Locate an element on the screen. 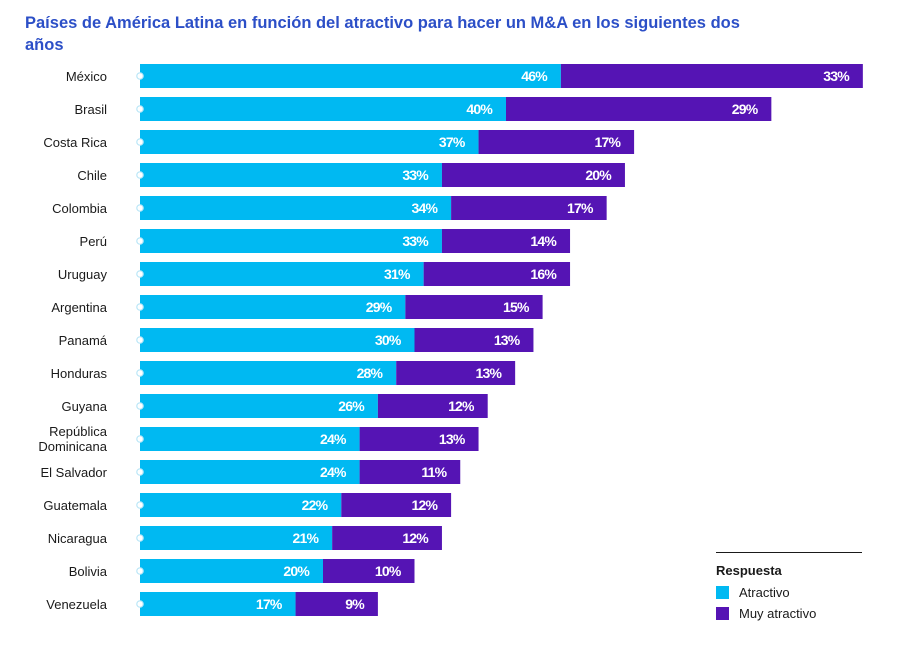 This screenshot has width=905, height=647. category-label-nicaragua: Nicaragua is located at coordinates (78, 538).